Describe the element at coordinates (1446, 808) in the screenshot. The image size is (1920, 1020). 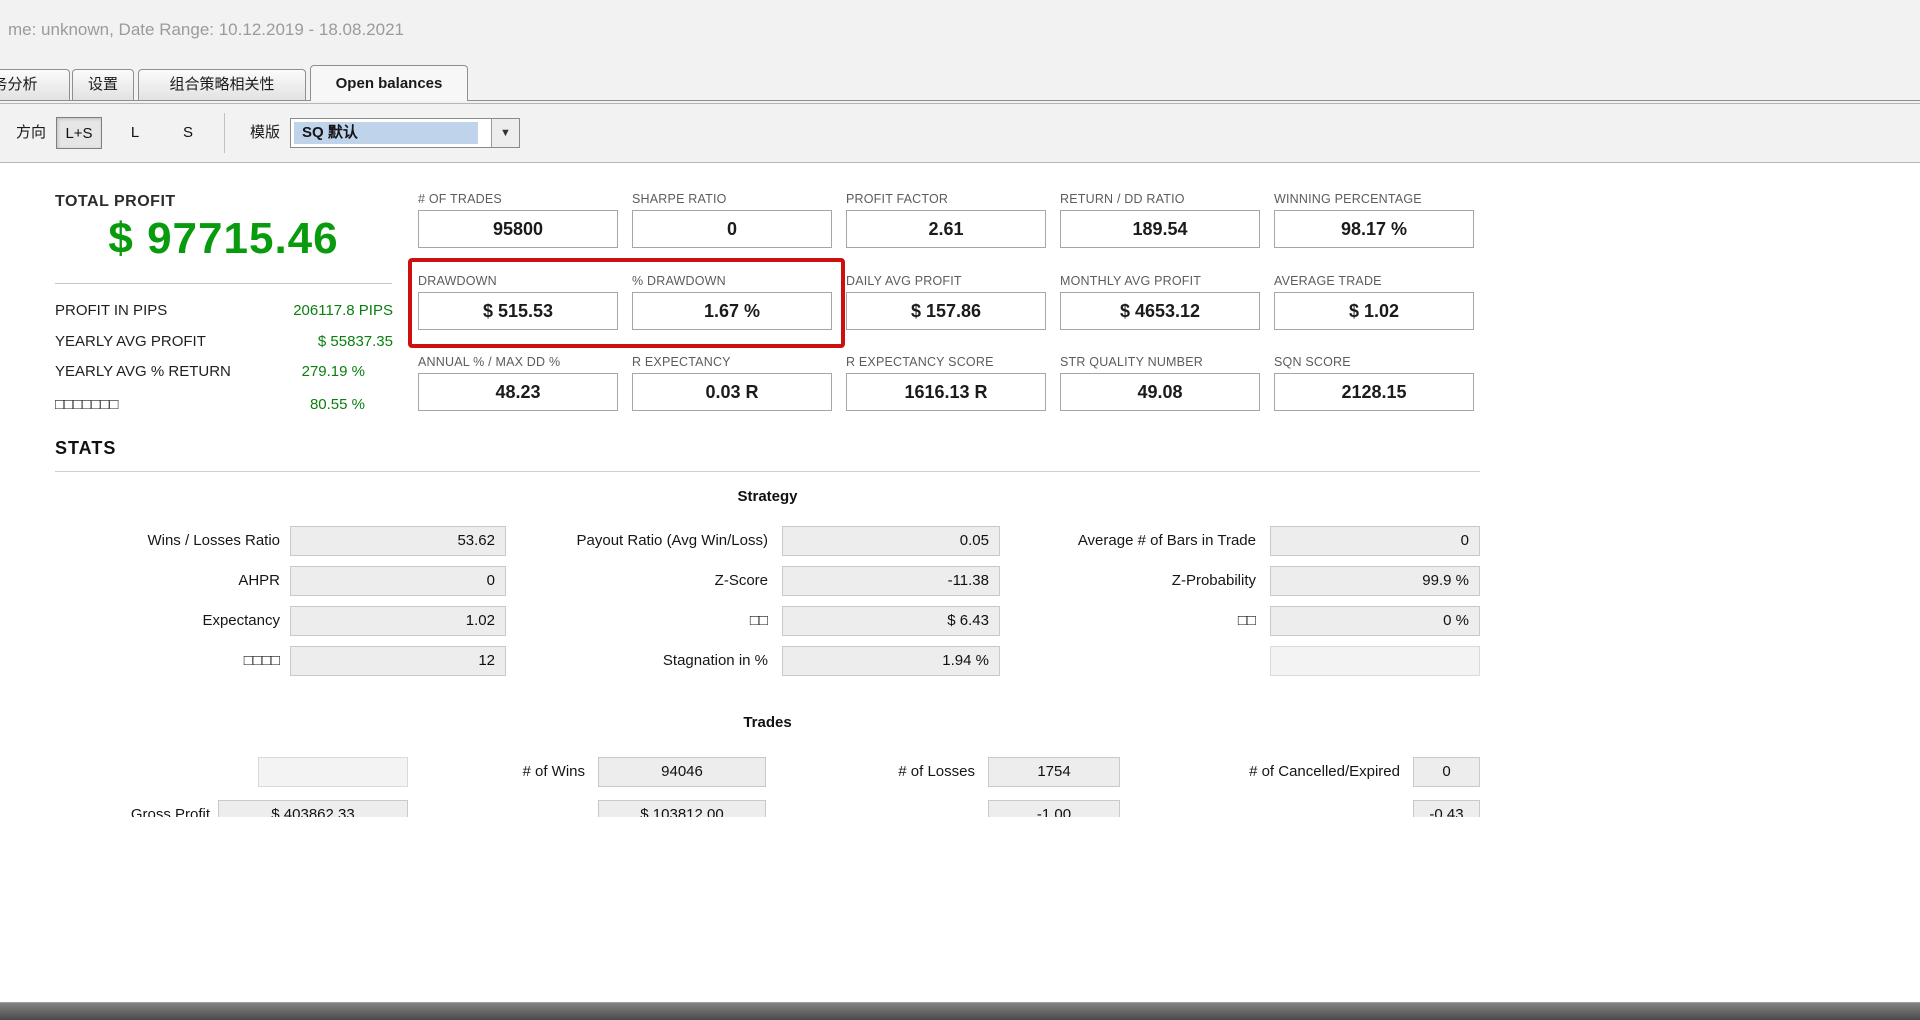
I see `partial-value-4: -0.43` at that location.